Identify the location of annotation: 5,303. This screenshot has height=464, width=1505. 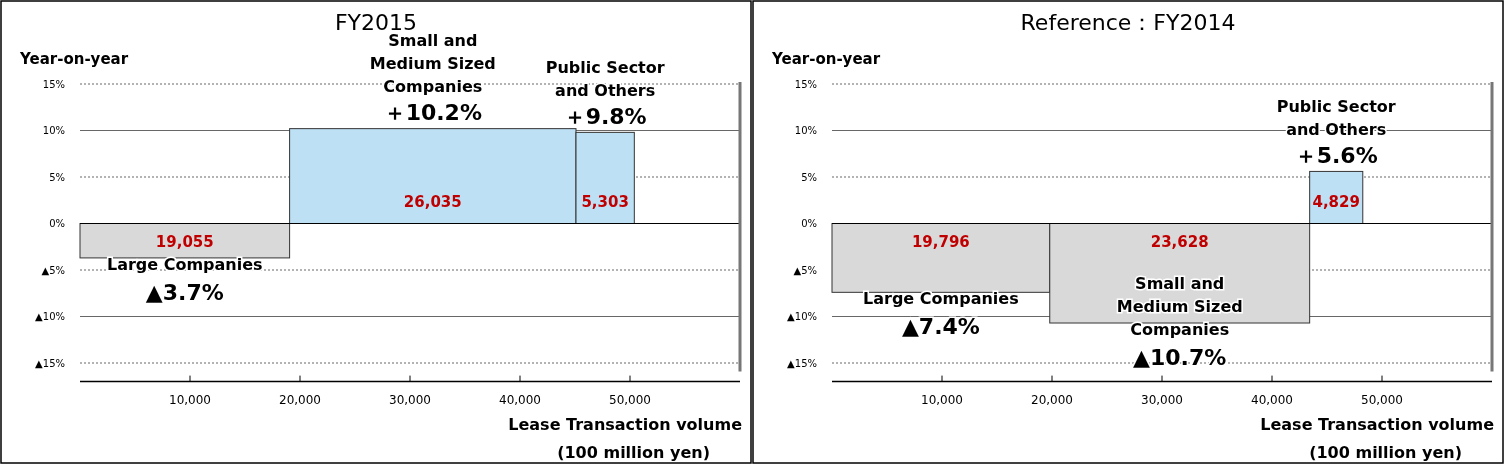
(605, 201).